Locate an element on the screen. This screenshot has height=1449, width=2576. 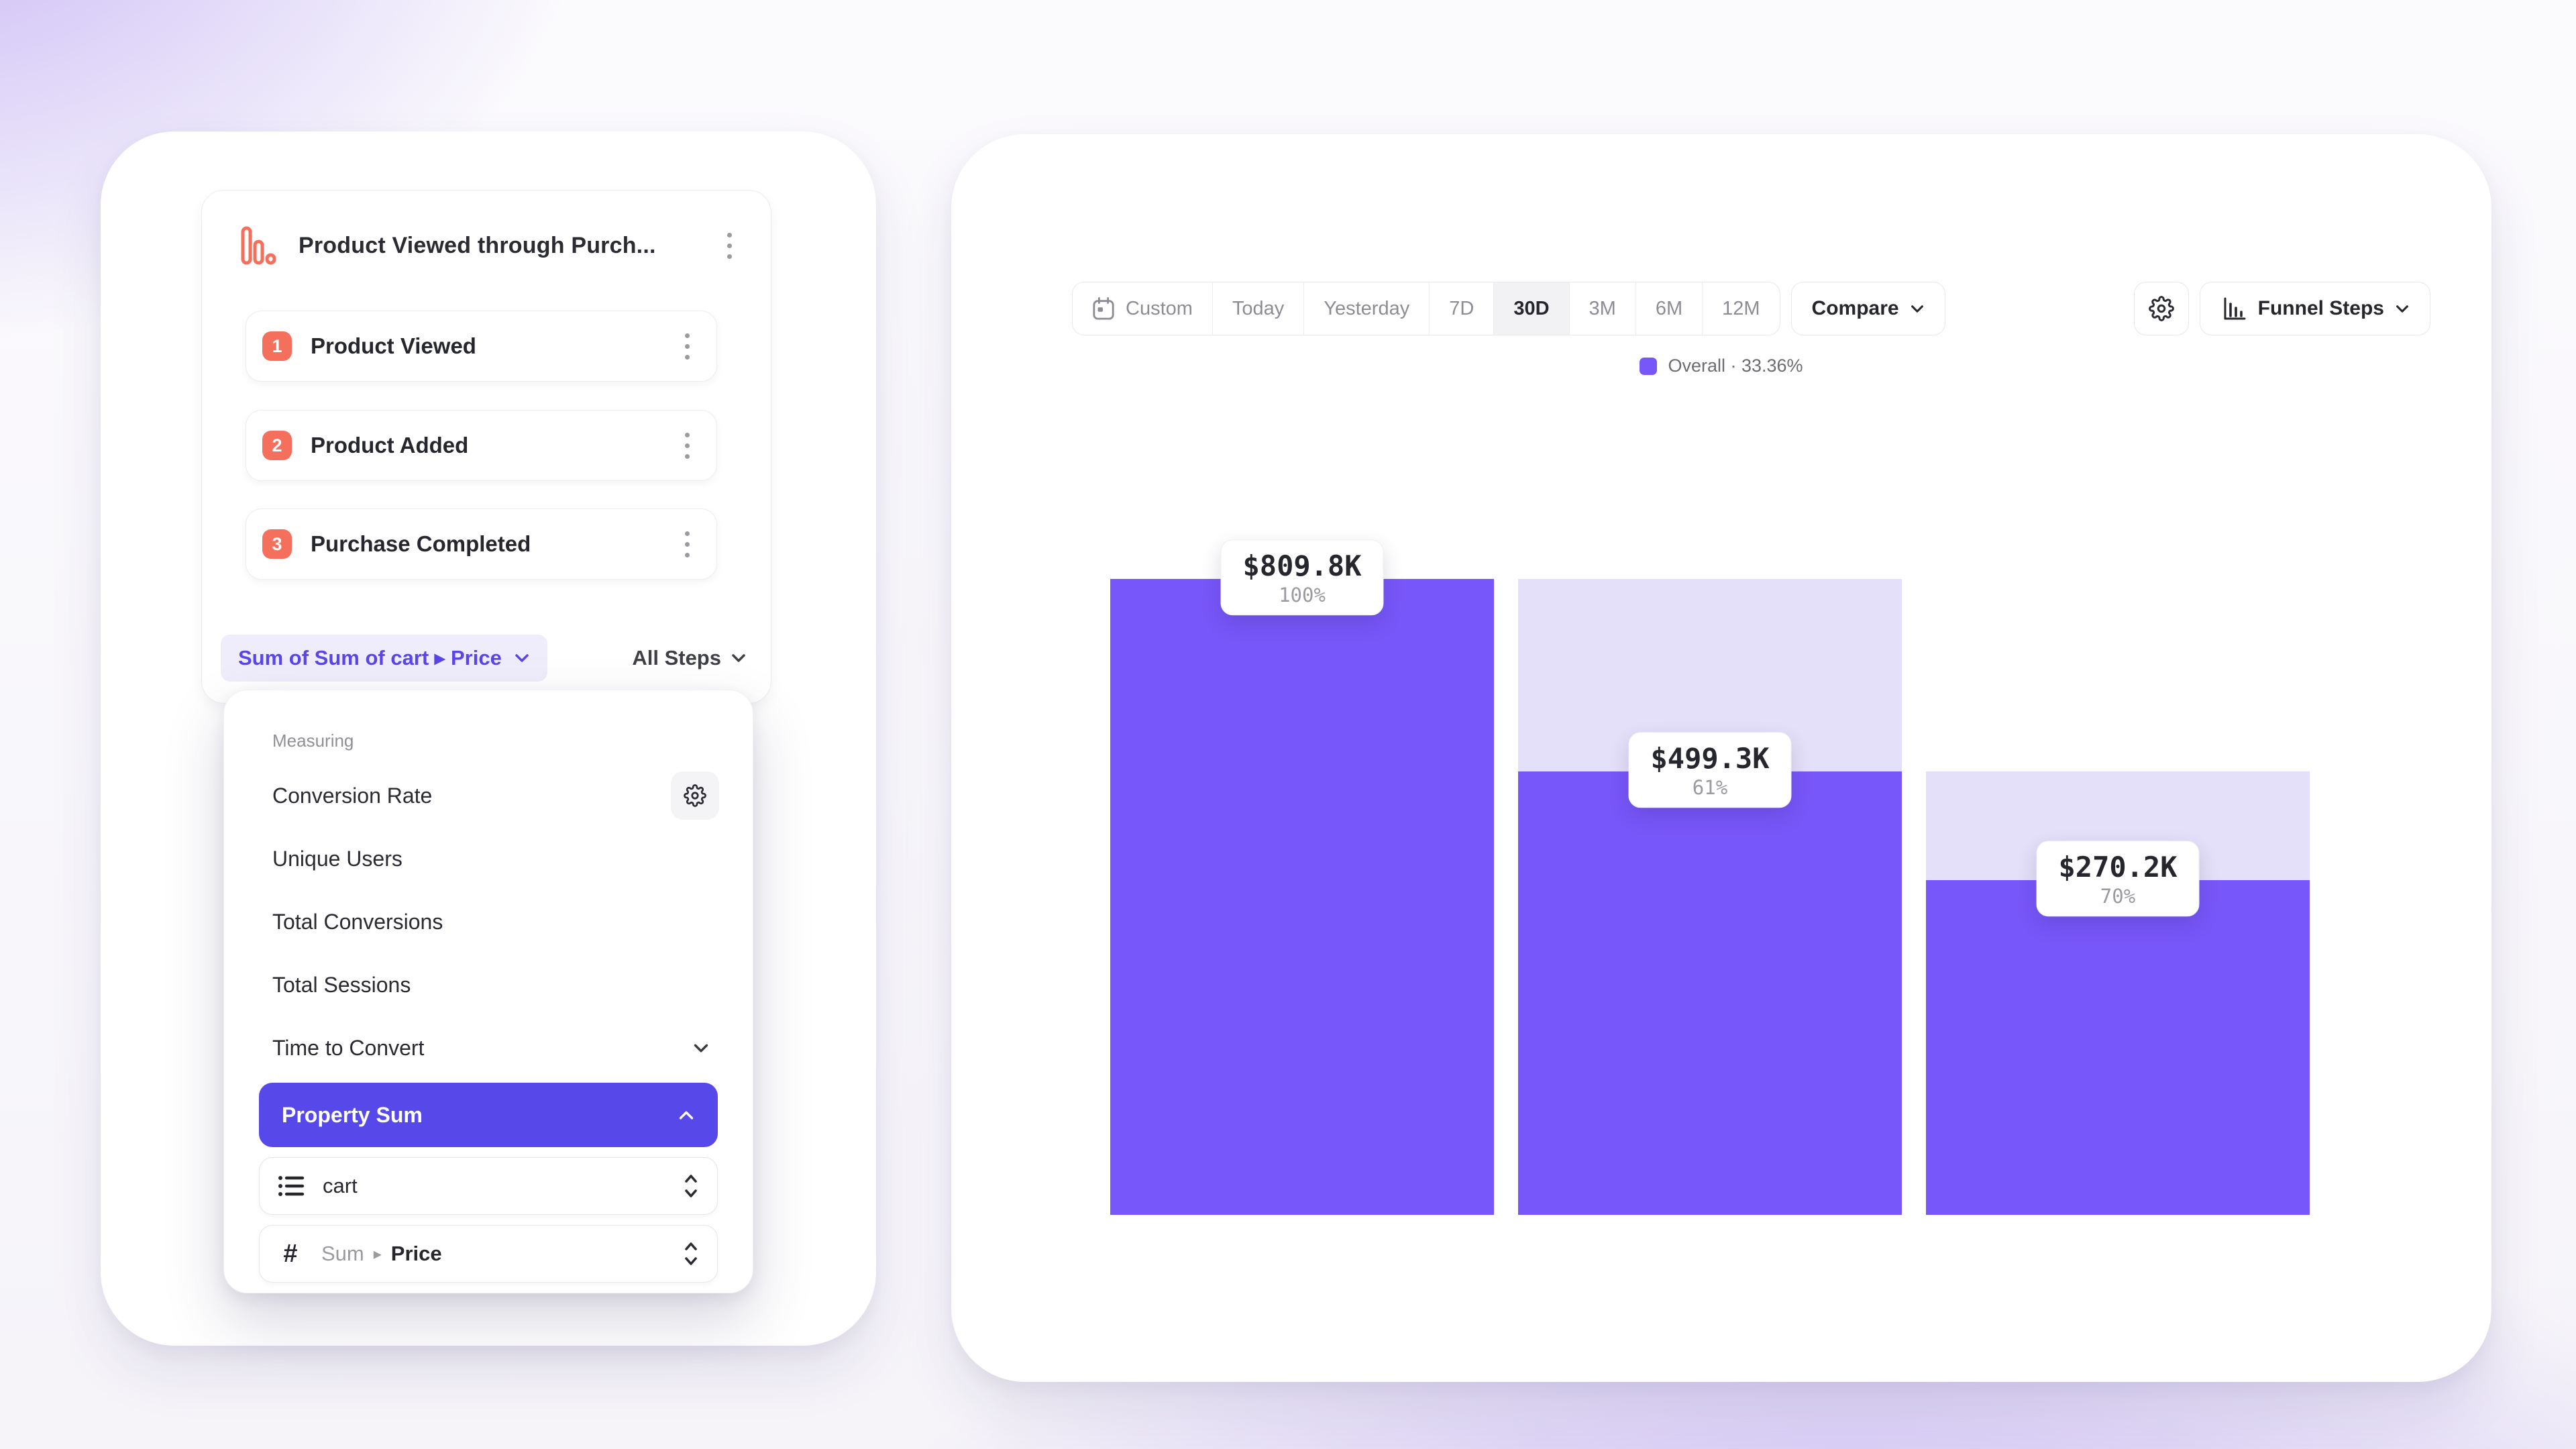
legend-swatch is located at coordinates (1649, 366).